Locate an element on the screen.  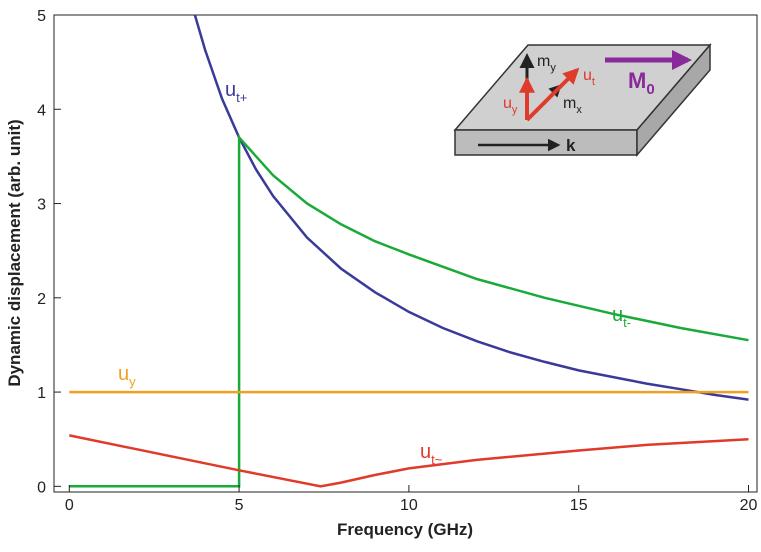
series-label: ut- is located at coordinates (621, 317).